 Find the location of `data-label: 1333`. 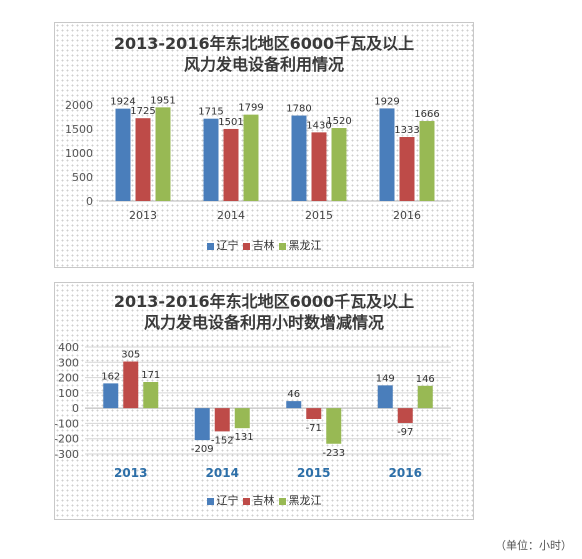

data-label: 1333 is located at coordinates (406, 130).